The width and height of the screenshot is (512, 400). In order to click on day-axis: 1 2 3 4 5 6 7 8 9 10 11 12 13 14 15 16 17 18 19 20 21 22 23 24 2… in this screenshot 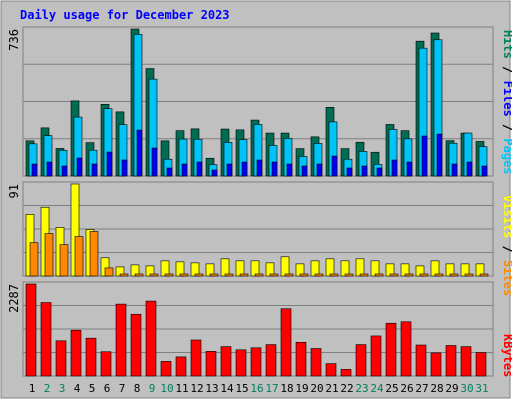, I will do `click(259, 388)`.